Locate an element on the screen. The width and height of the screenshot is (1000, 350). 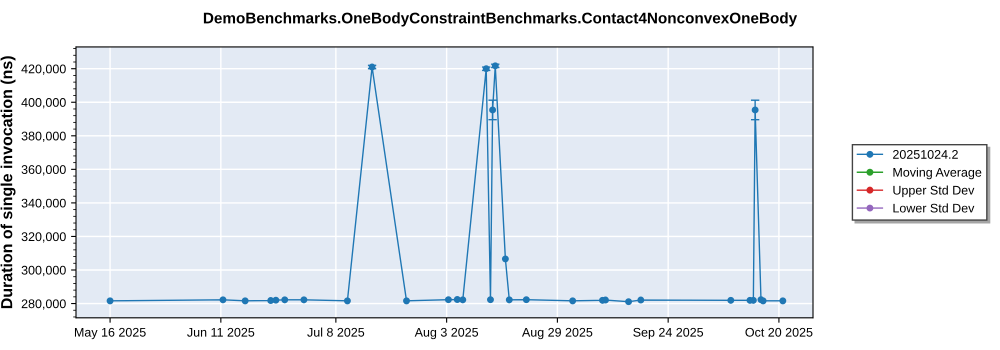
y-tick-label: 320,000 is located at coordinates (44, 237).